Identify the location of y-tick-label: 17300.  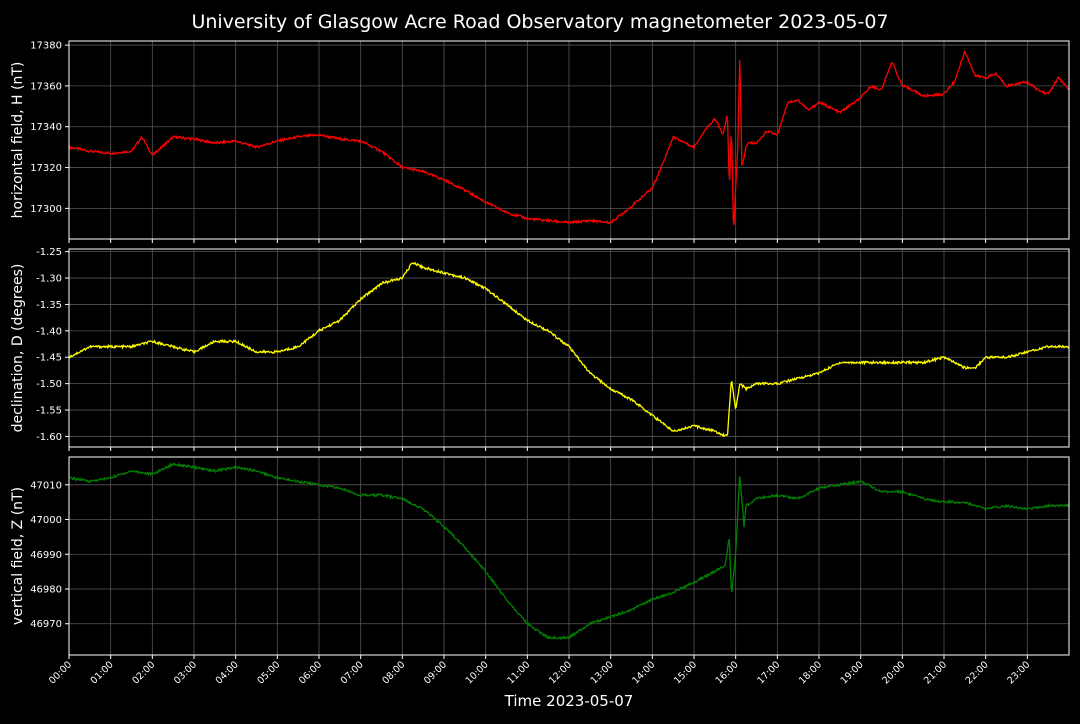
(46, 209).